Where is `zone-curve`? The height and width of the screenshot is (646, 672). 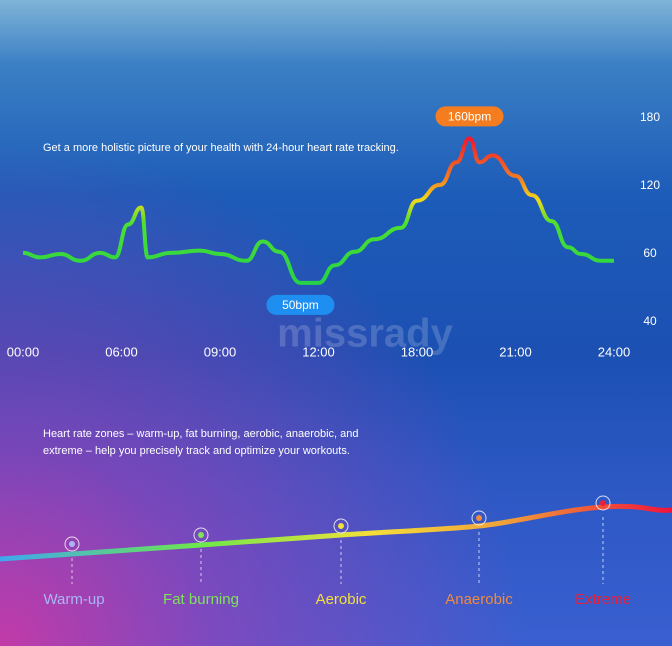 zone-curve is located at coordinates (336, 532).